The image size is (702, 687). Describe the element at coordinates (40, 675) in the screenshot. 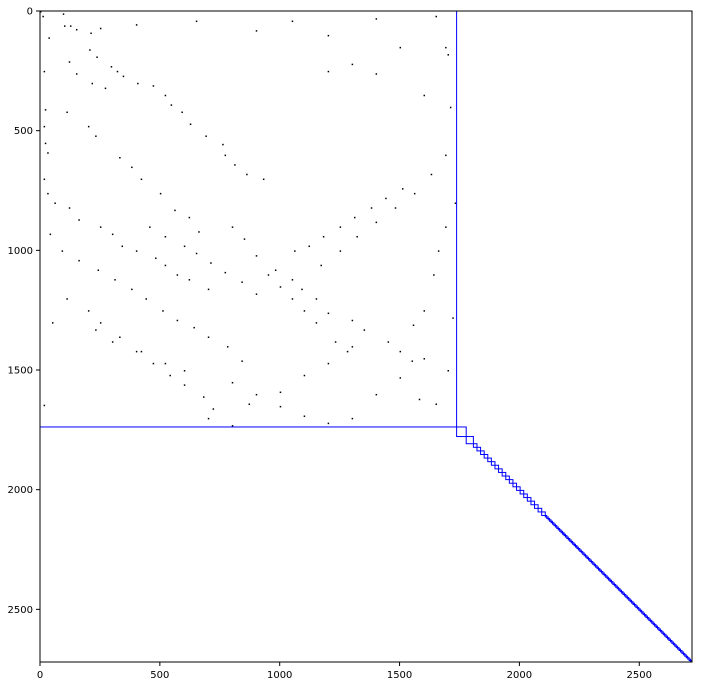

I see `x-tick-label: 0` at that location.